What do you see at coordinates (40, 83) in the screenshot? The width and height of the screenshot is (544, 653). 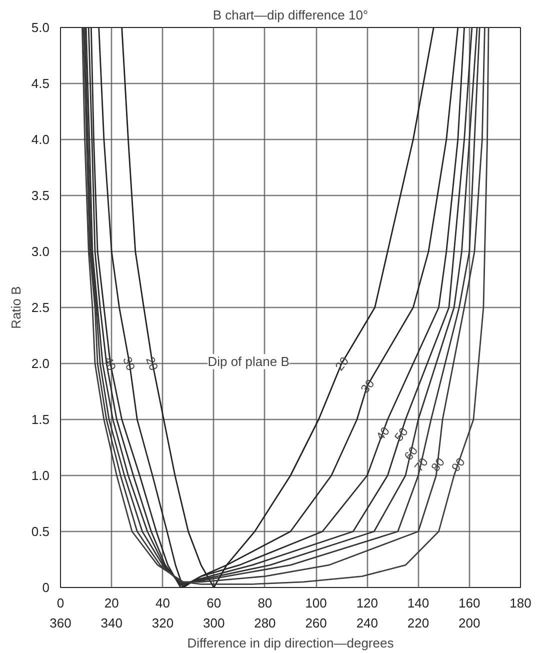 I see `y-tick-label: 4.5` at bounding box center [40, 83].